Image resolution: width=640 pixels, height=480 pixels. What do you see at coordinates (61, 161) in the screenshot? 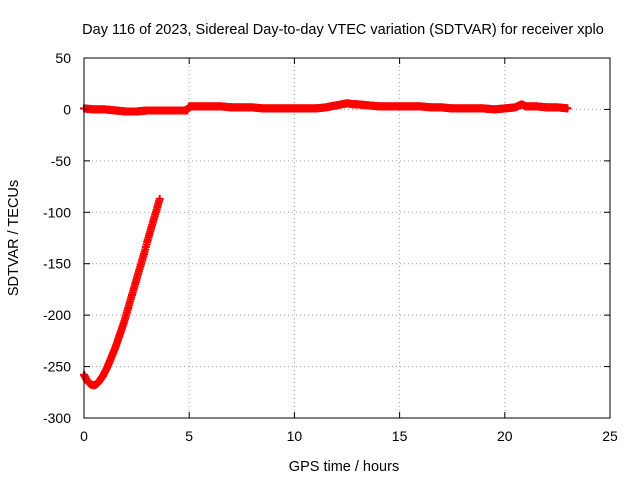
I see `y-tick-label: -50` at bounding box center [61, 161].